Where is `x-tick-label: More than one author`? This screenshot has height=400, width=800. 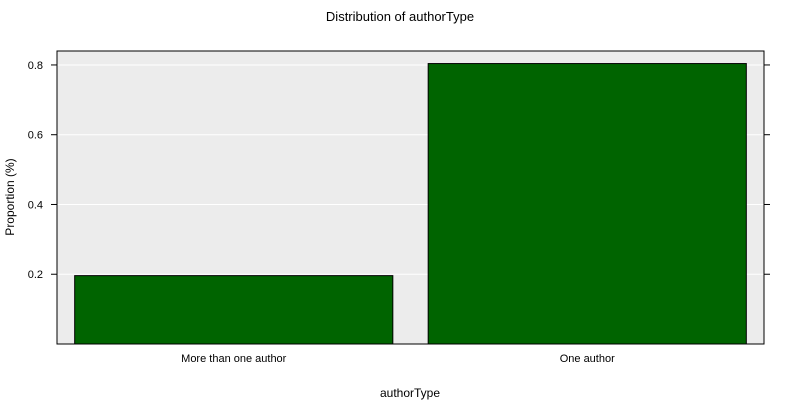
x-tick-label: More than one author is located at coordinates (234, 359).